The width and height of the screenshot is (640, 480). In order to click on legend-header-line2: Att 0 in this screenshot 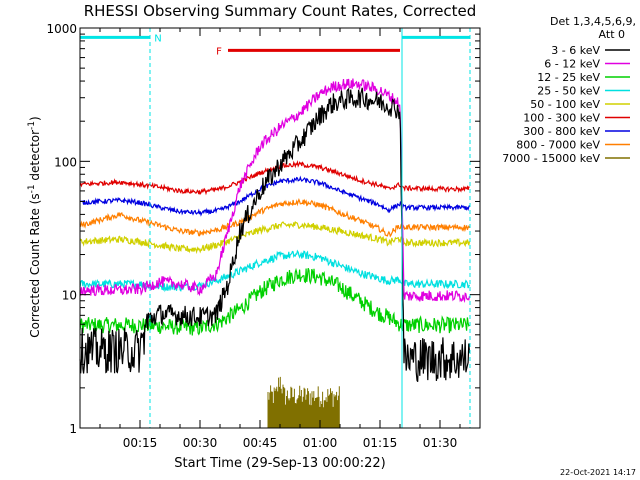, I will do `click(612, 34)`.